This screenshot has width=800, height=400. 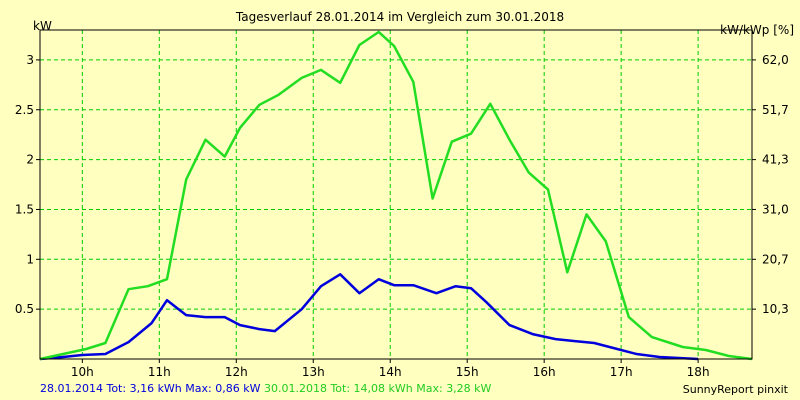 What do you see at coordinates (735, 389) in the screenshot?
I see `credit-text: SunnyReport pinxit` at bounding box center [735, 389].